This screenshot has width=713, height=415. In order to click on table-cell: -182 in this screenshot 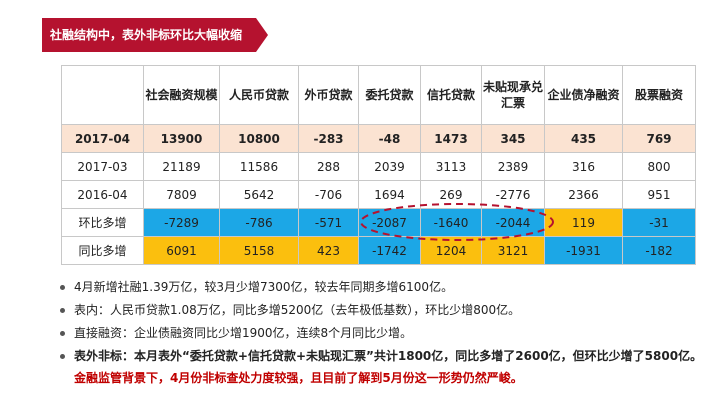, I will do `click(659, 250)`.